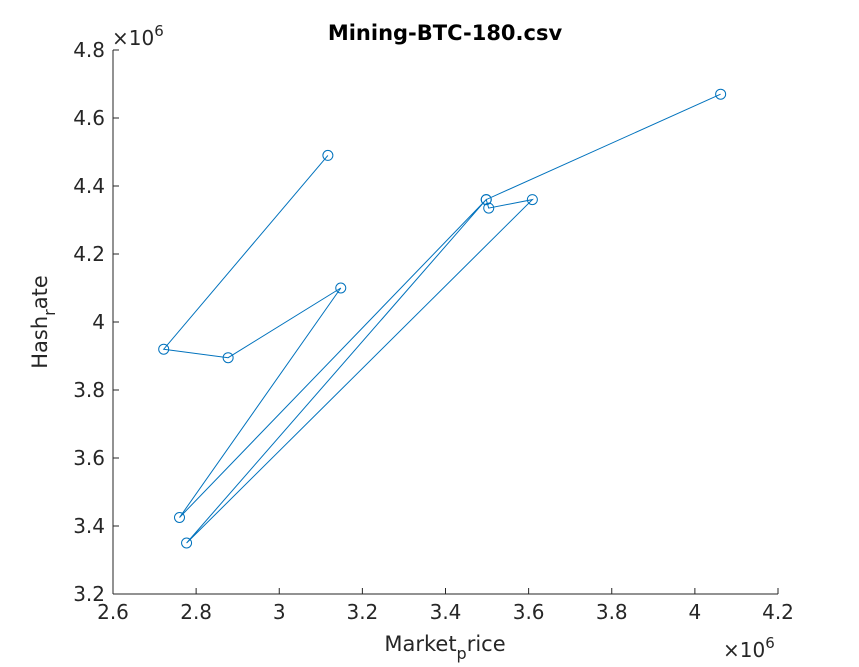 The height and width of the screenshot is (667, 859). What do you see at coordinates (695, 612) in the screenshot?
I see `x-tick-label: 4` at bounding box center [695, 612].